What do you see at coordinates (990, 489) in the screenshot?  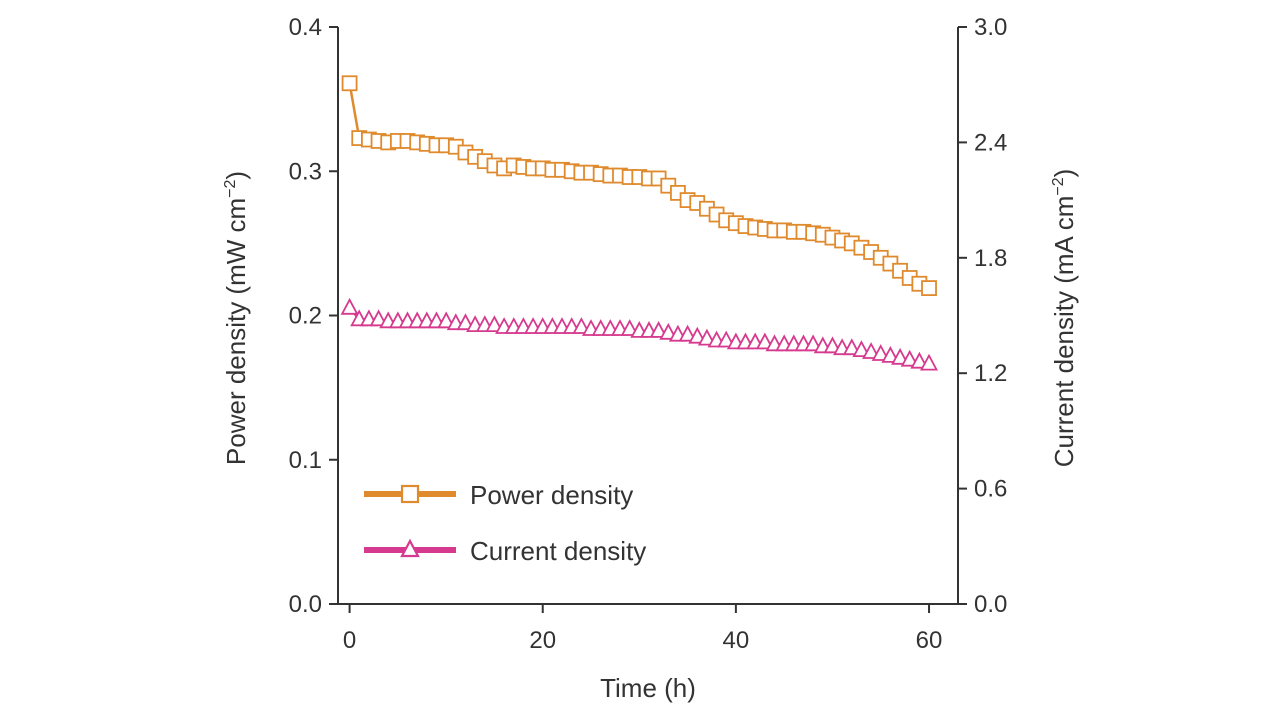 I see `right-y-tick-label: 0.6` at bounding box center [990, 489].